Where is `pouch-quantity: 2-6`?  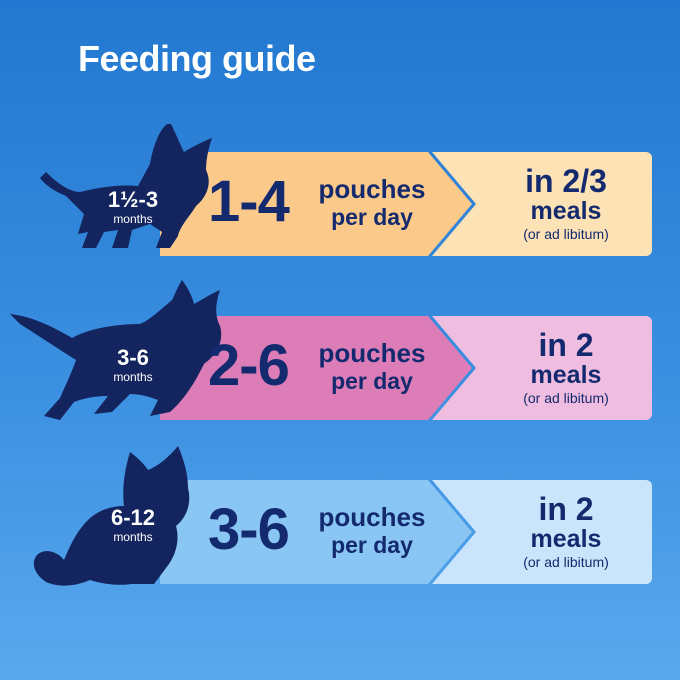 pouch-quantity: 2-6 is located at coordinates (249, 365).